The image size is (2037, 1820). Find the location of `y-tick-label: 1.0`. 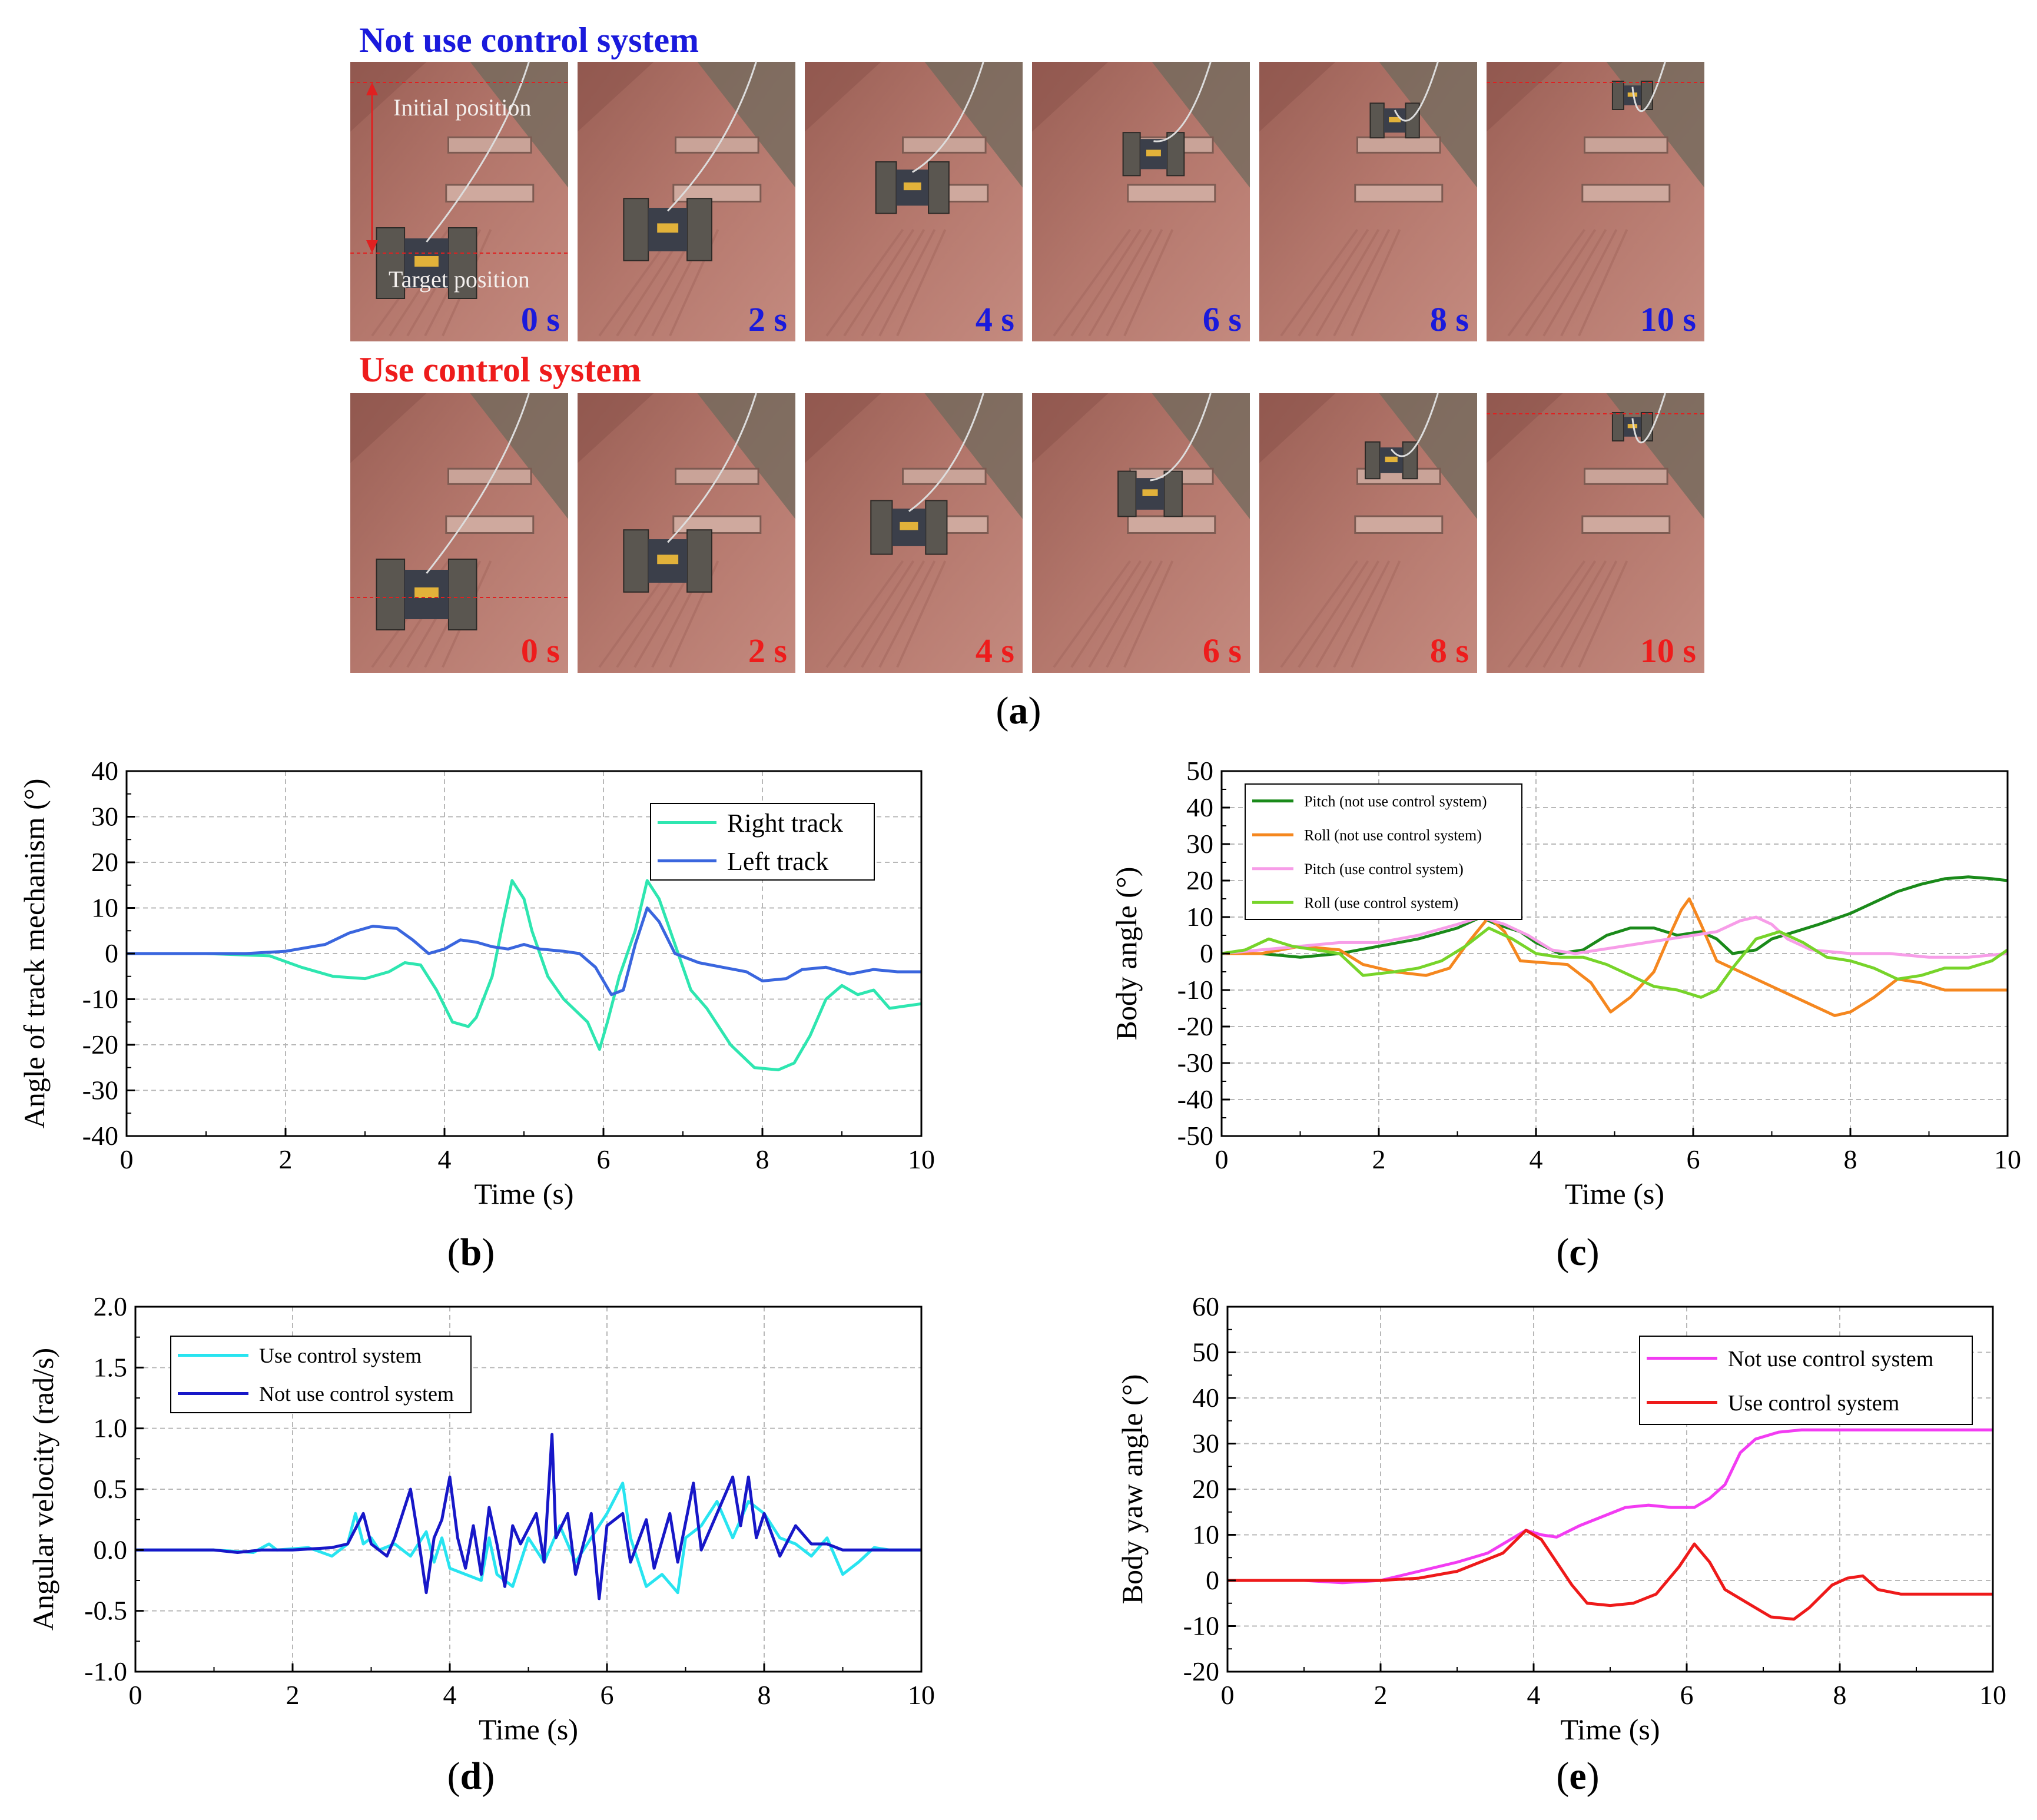

y-tick-label: 1.0 is located at coordinates (111, 1428).